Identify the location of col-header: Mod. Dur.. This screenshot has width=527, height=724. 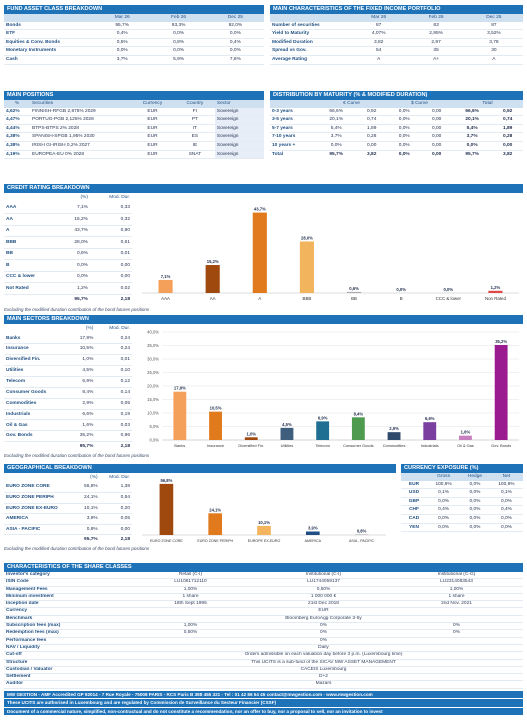
(119, 328).